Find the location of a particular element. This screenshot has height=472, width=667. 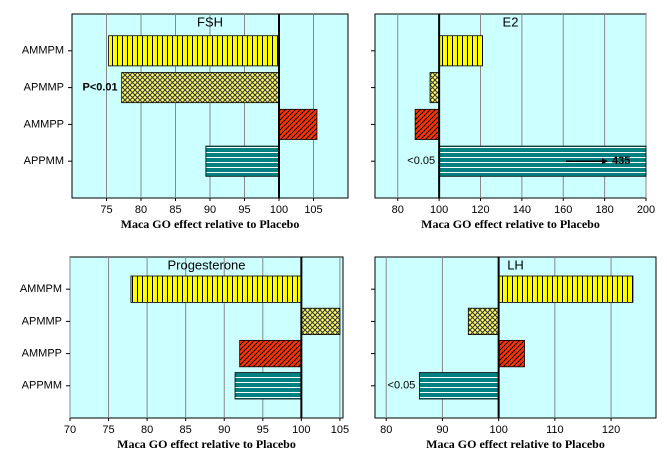

value-label: 435 is located at coordinates (621, 161).